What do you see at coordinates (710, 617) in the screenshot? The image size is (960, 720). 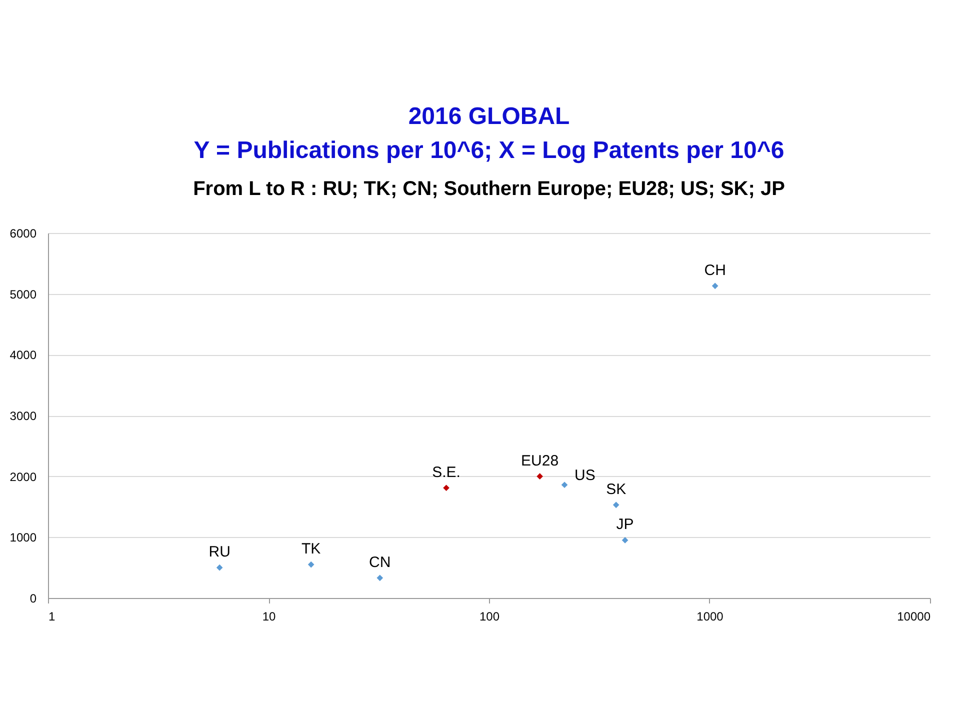 I see `x-tick-label: 1000` at bounding box center [710, 617].